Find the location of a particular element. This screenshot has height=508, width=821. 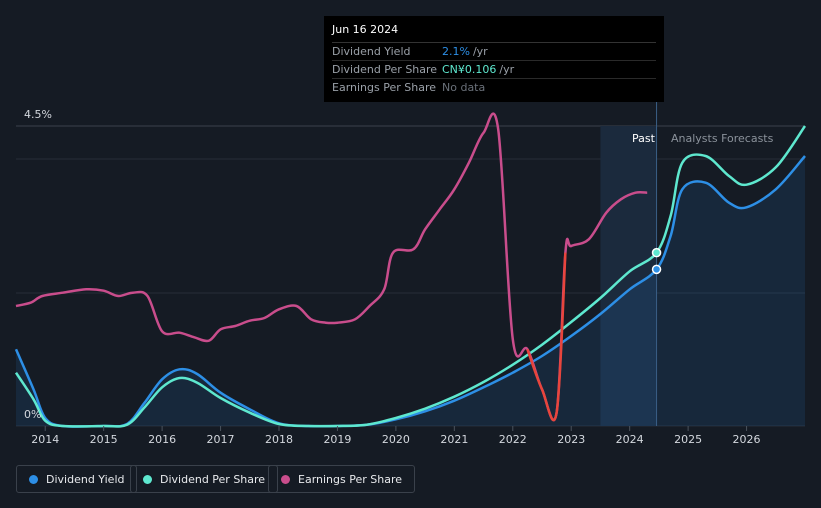

tooltip-row-dividend-yield: Dividend Yield 2.1% /yr is located at coordinates (494, 52).